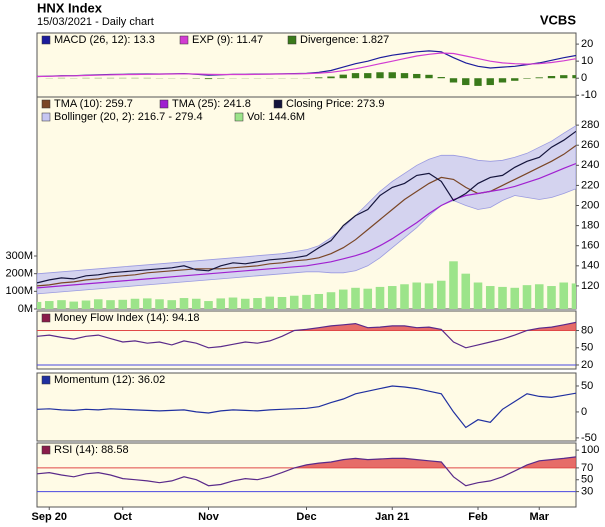 This screenshot has width=605, height=527. I want to click on x-tick-label: Mar, so click(539, 517).